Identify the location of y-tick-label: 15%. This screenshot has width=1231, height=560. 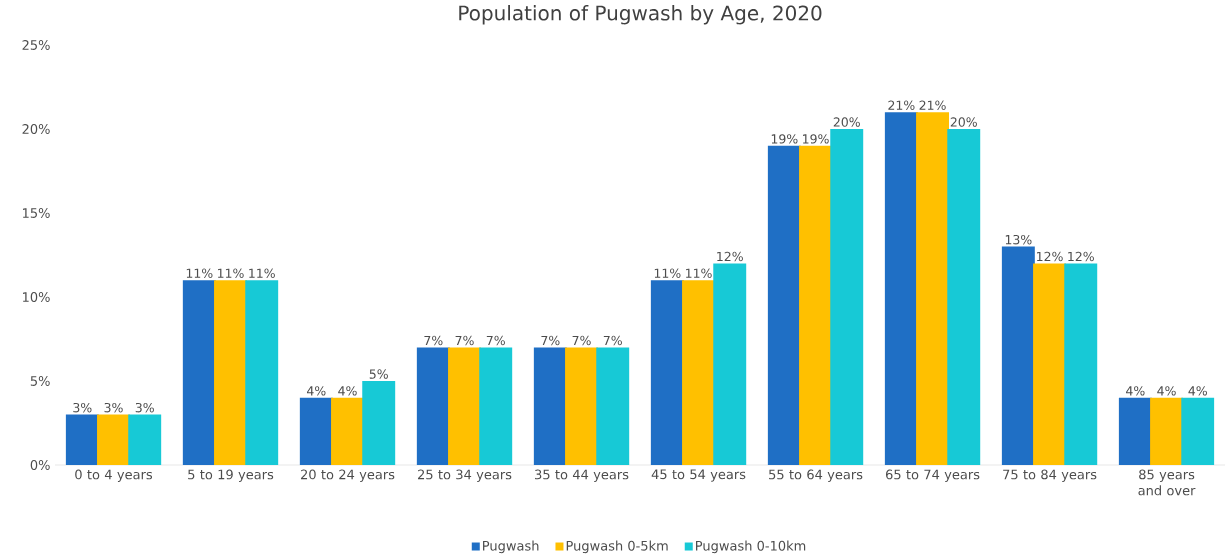
(36, 213).